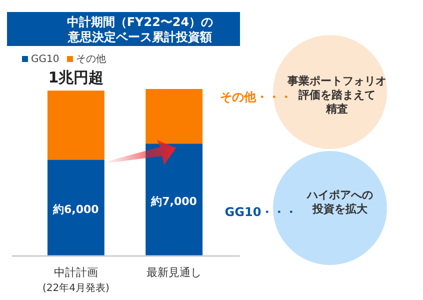 The image size is (423, 300). Describe the element at coordinates (337, 95) in the screenshot. I see `text: 評価を踏まえて` at that location.